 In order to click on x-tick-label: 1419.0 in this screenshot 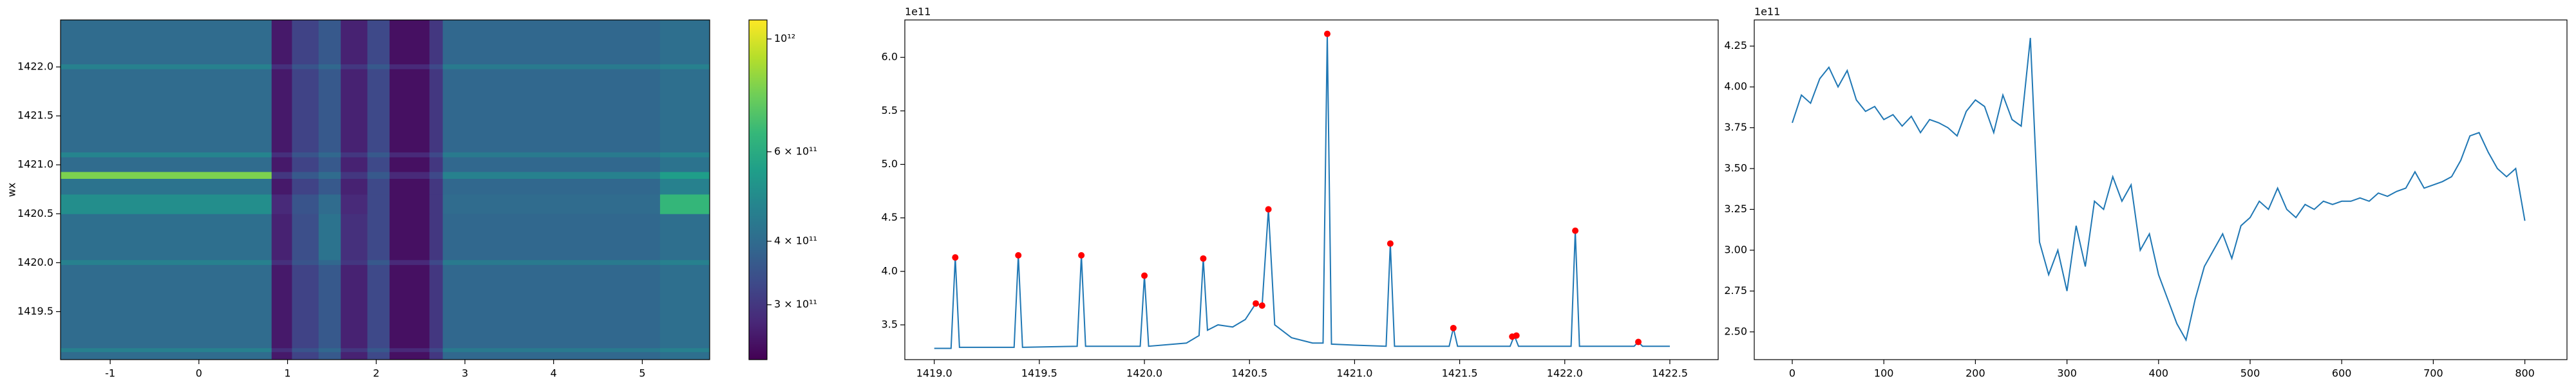, I will do `click(934, 373)`.